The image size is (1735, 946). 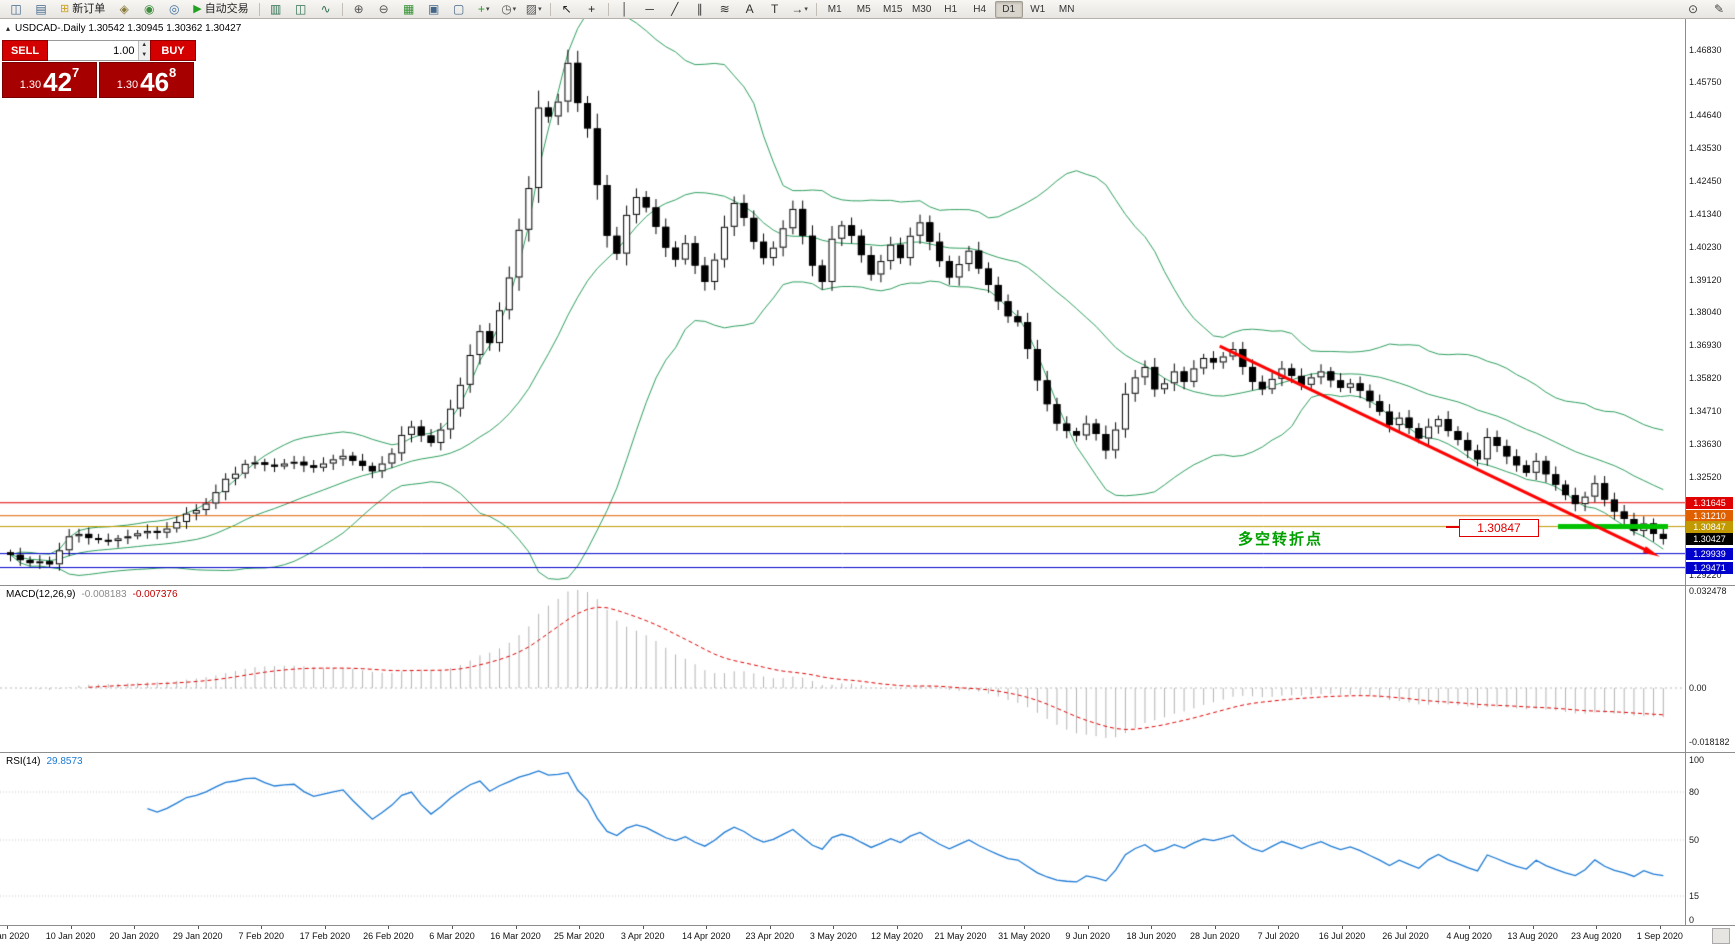 I want to click on rsi-value: 29.8573, so click(x=64, y=761).